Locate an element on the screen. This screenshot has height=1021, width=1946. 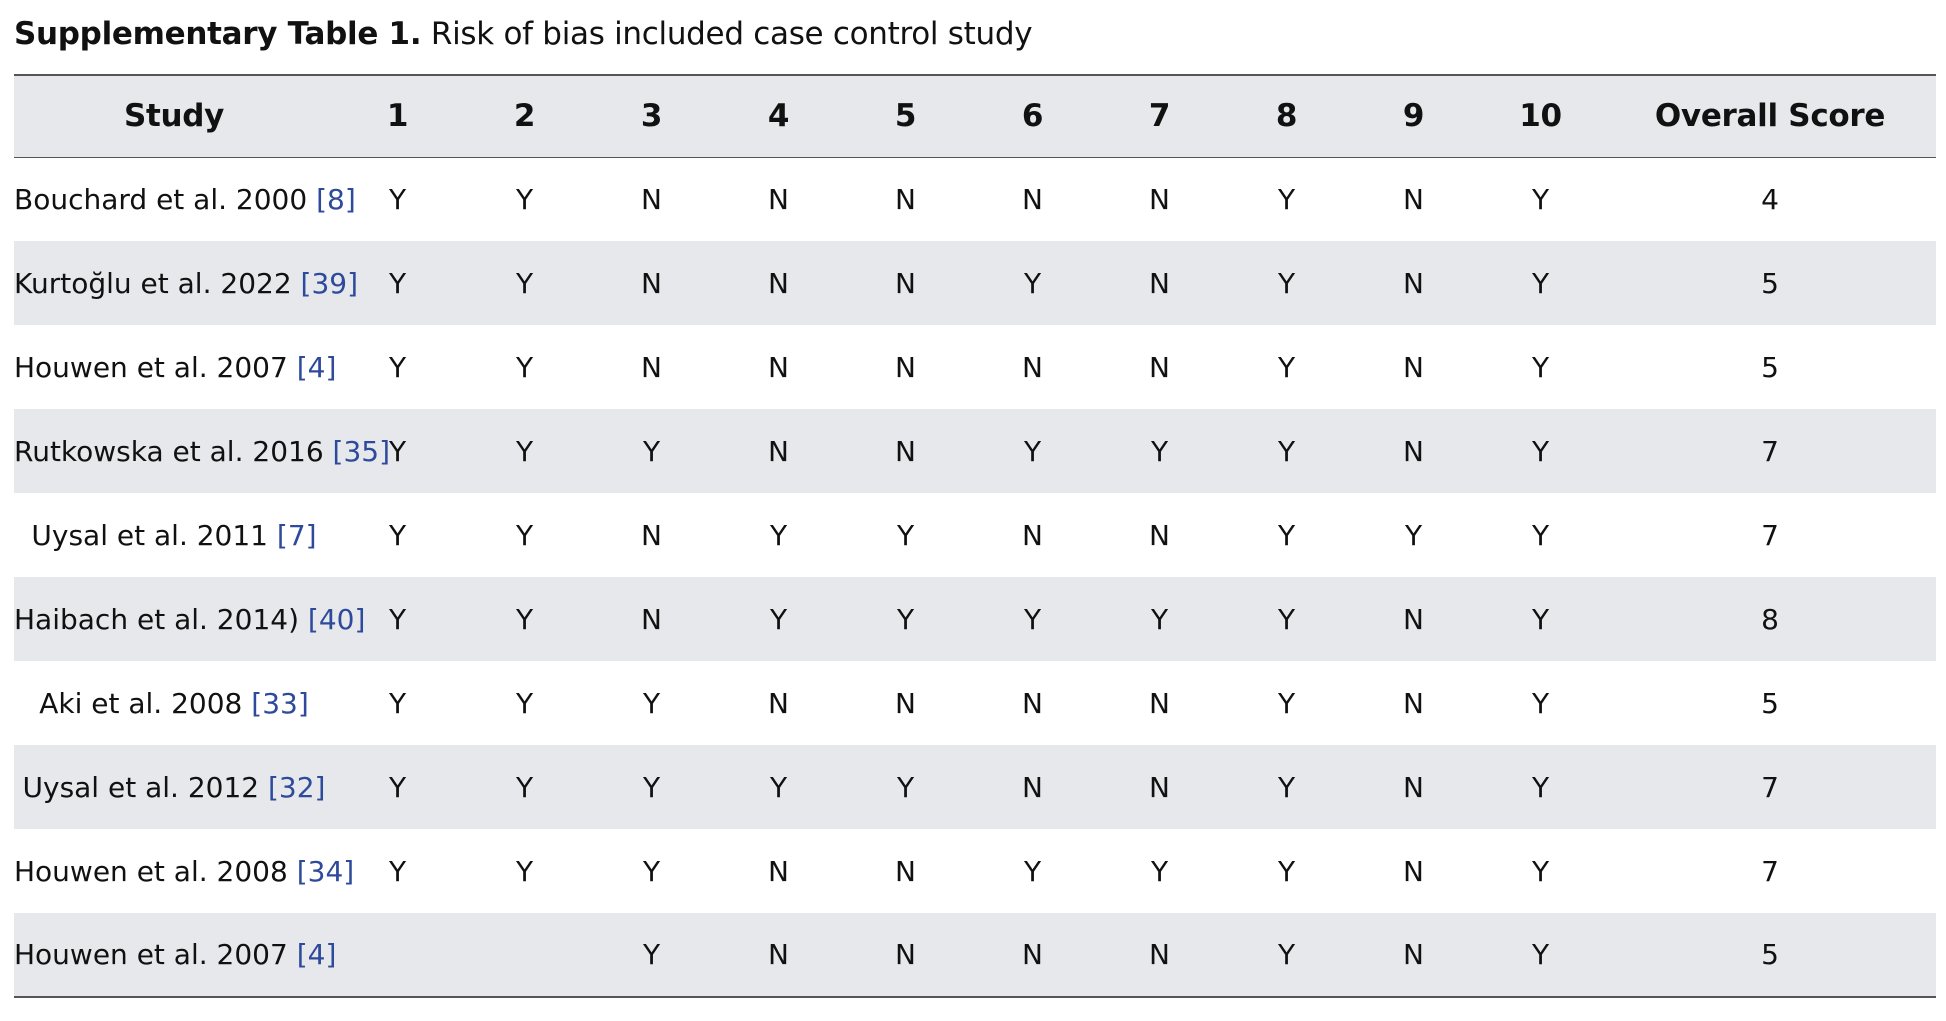
study-cell: Aki et al. 2008 [33] is located at coordinates (174, 703).